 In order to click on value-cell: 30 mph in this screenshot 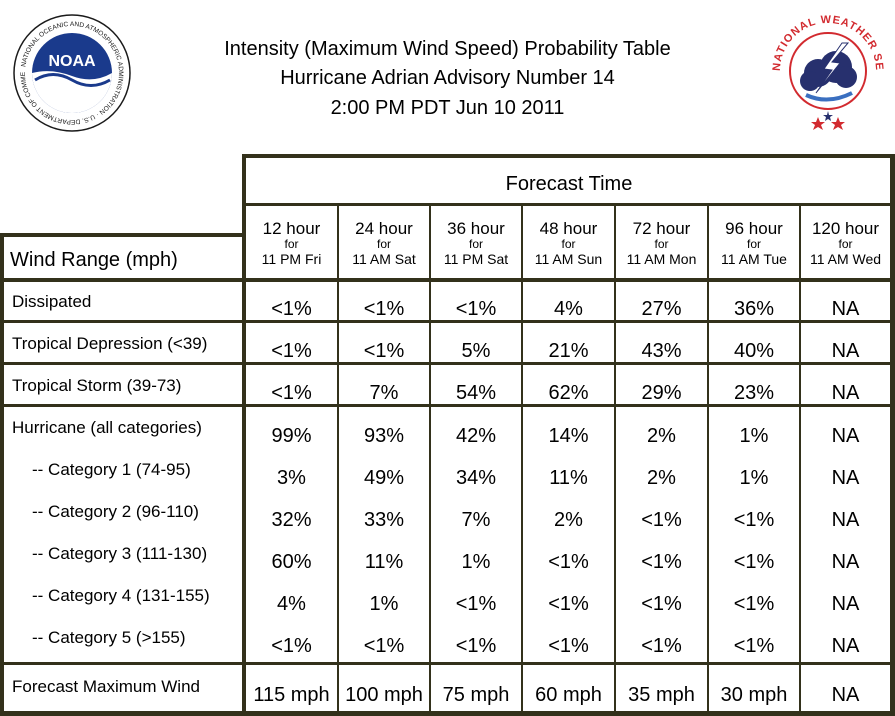, I will do `click(754, 695)`.